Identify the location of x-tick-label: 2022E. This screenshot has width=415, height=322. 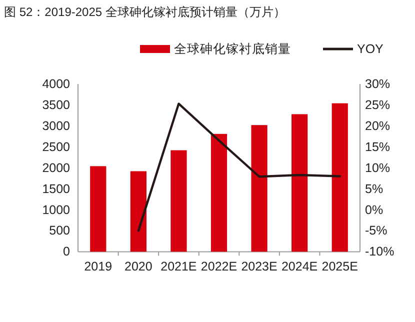
(219, 267).